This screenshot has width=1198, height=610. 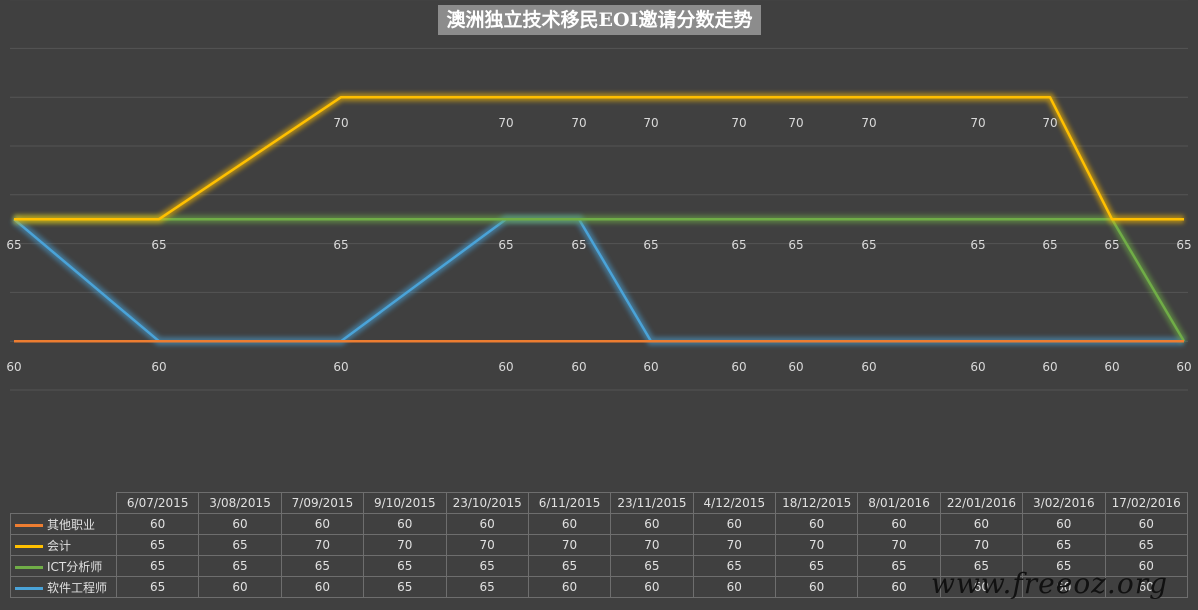 I want to click on table-header-cell: 23/10/2015, so click(x=487, y=503).